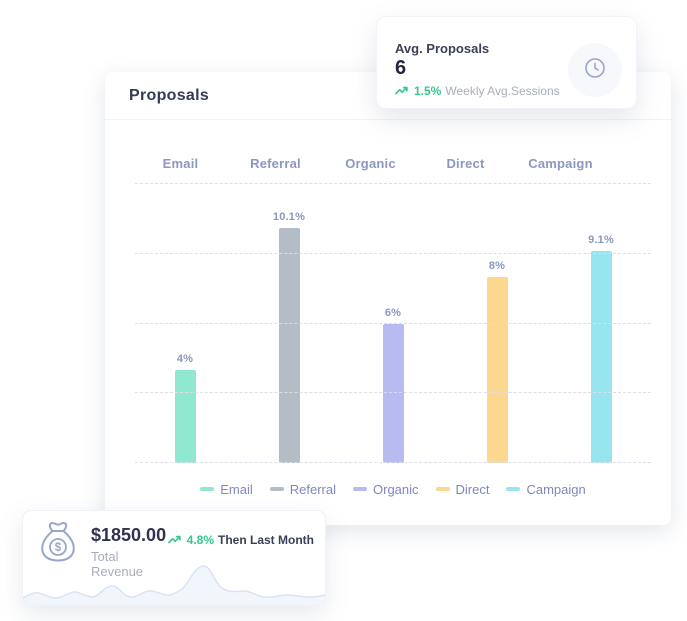 This screenshot has width=687, height=621. I want to click on revenue-sparkline, so click(174, 585).